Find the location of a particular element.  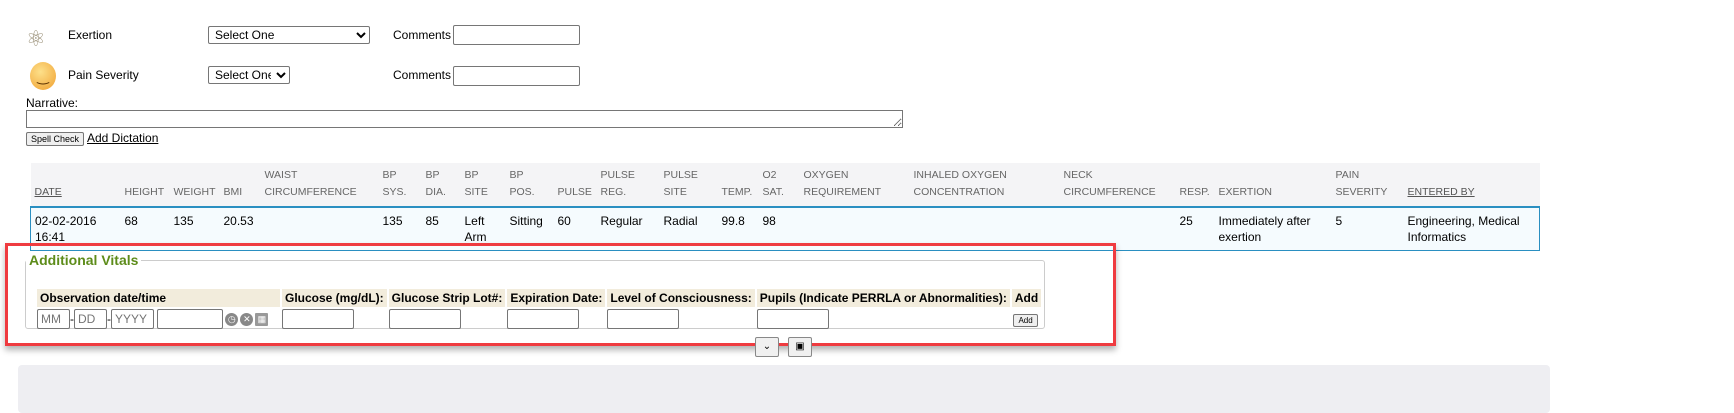

column-header: PULSE REG. is located at coordinates (628, 185).